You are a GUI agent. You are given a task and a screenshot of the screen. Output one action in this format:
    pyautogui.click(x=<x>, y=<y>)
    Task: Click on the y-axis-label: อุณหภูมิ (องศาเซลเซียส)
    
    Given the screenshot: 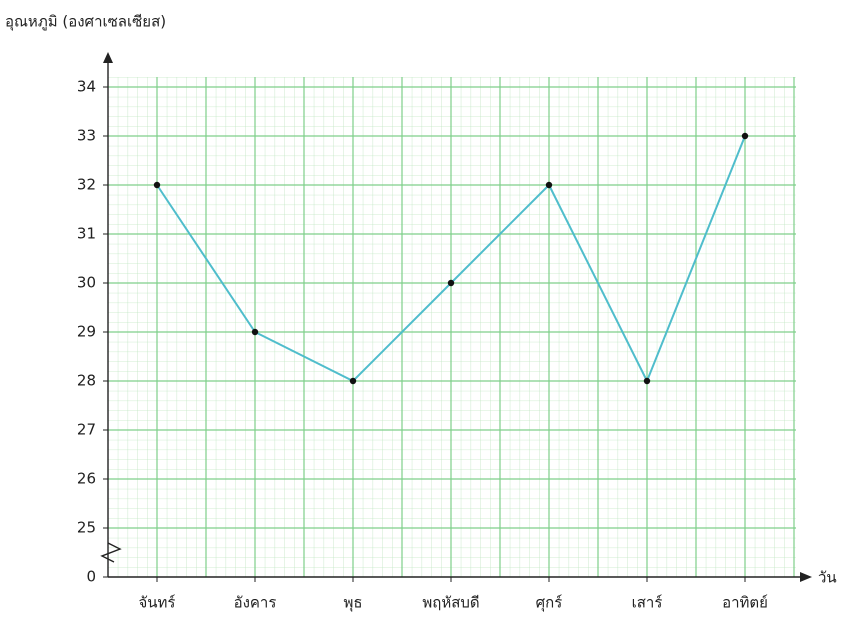 What is the action you would take?
    pyautogui.click(x=85, y=22)
    